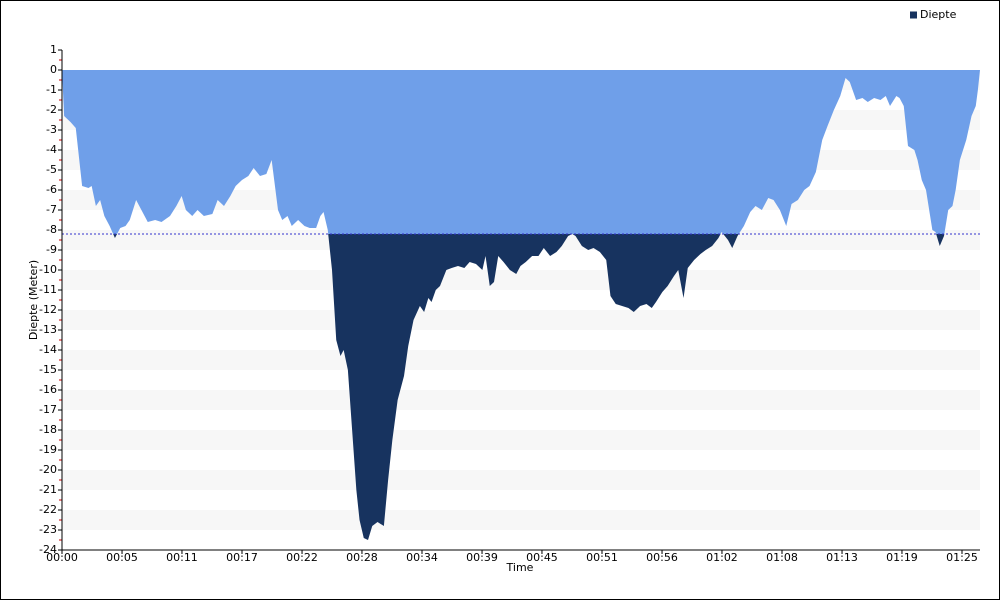 The height and width of the screenshot is (600, 1000). What do you see at coordinates (48, 489) in the screenshot?
I see `y-tick-label: -21` at bounding box center [48, 489].